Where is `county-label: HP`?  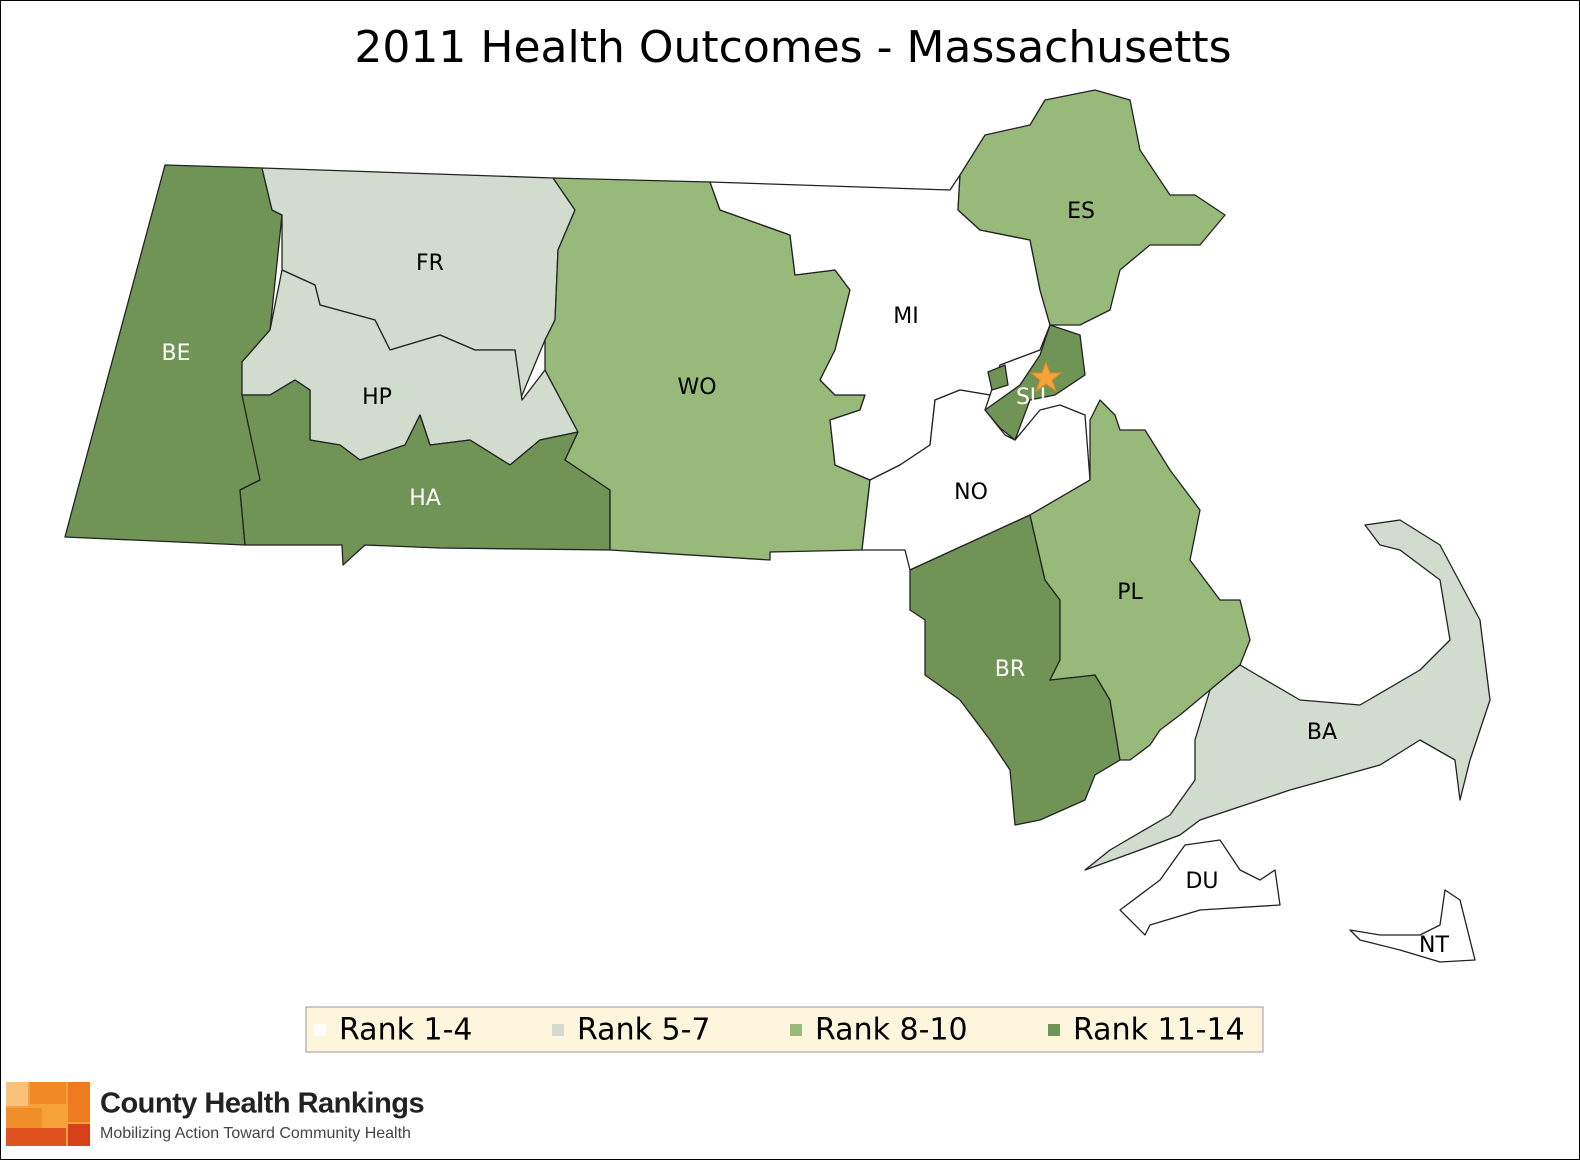 county-label: HP is located at coordinates (377, 397).